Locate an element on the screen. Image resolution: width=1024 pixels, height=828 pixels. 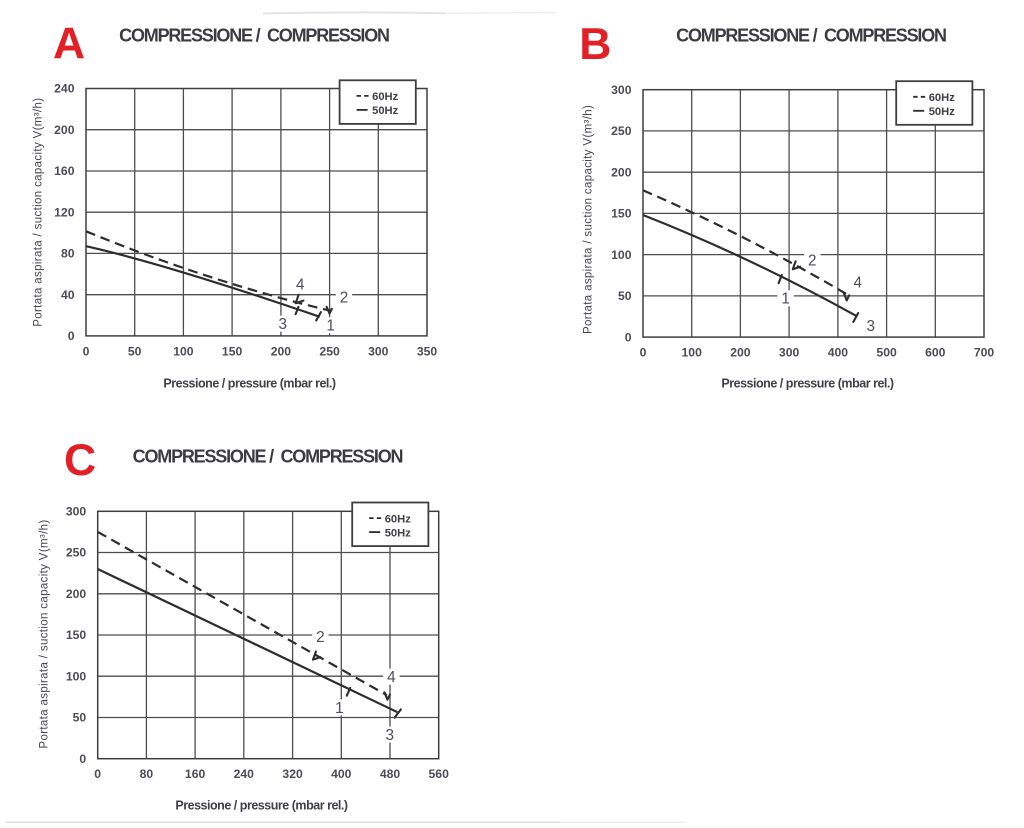
svg-text: C is located at coordinates (80, 460).